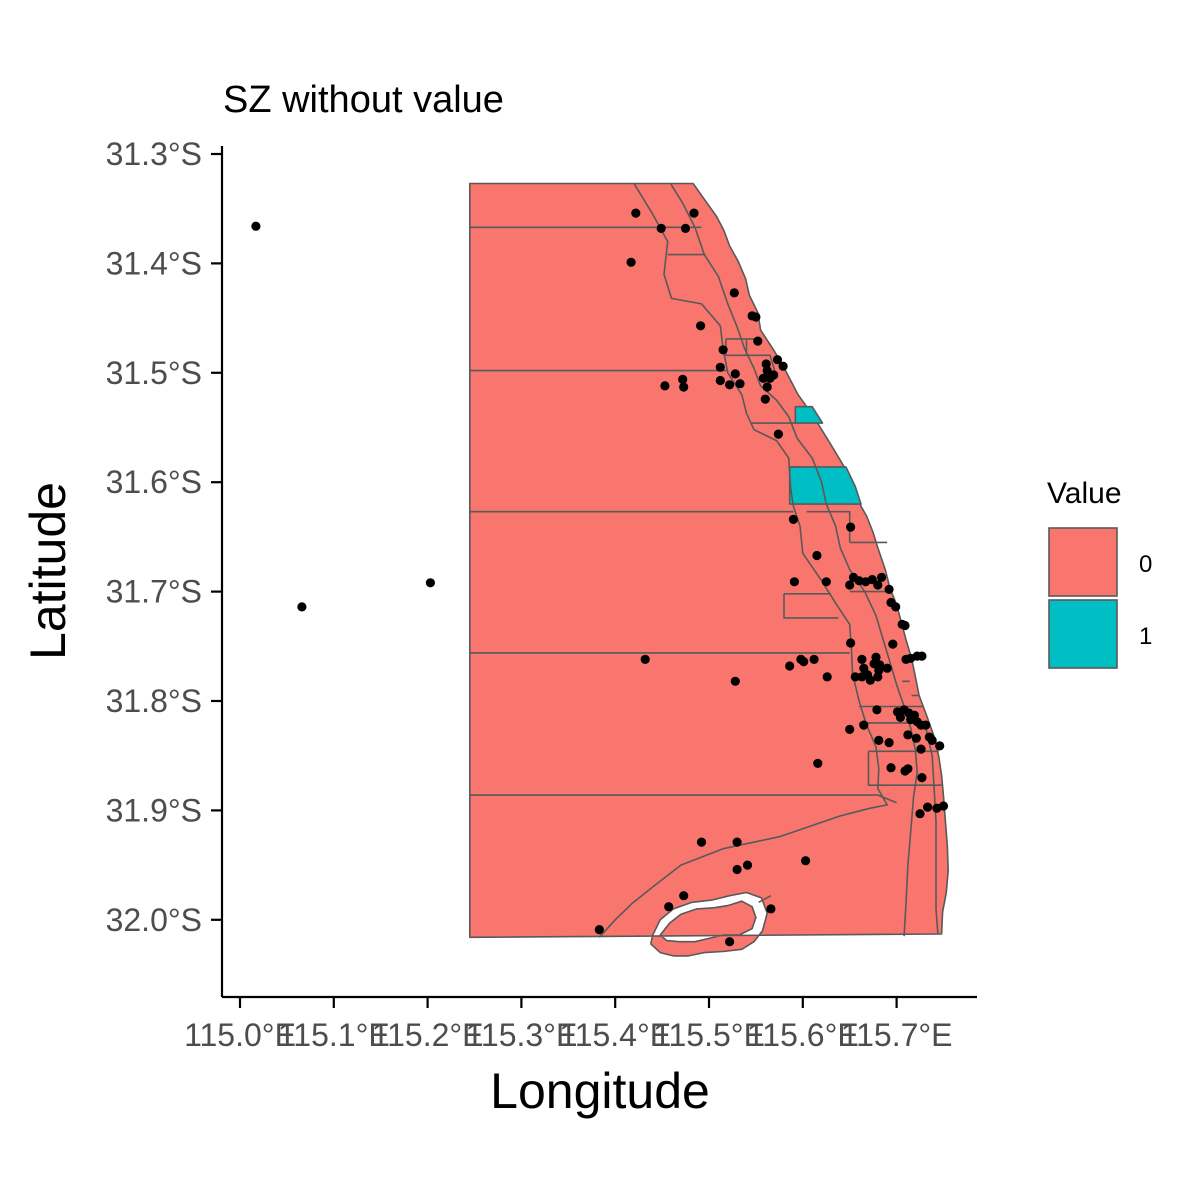 Image resolution: width=1200 pixels, height=1200 pixels. I want to click on x-tick-label: 115.4°E, so click(615, 1035).